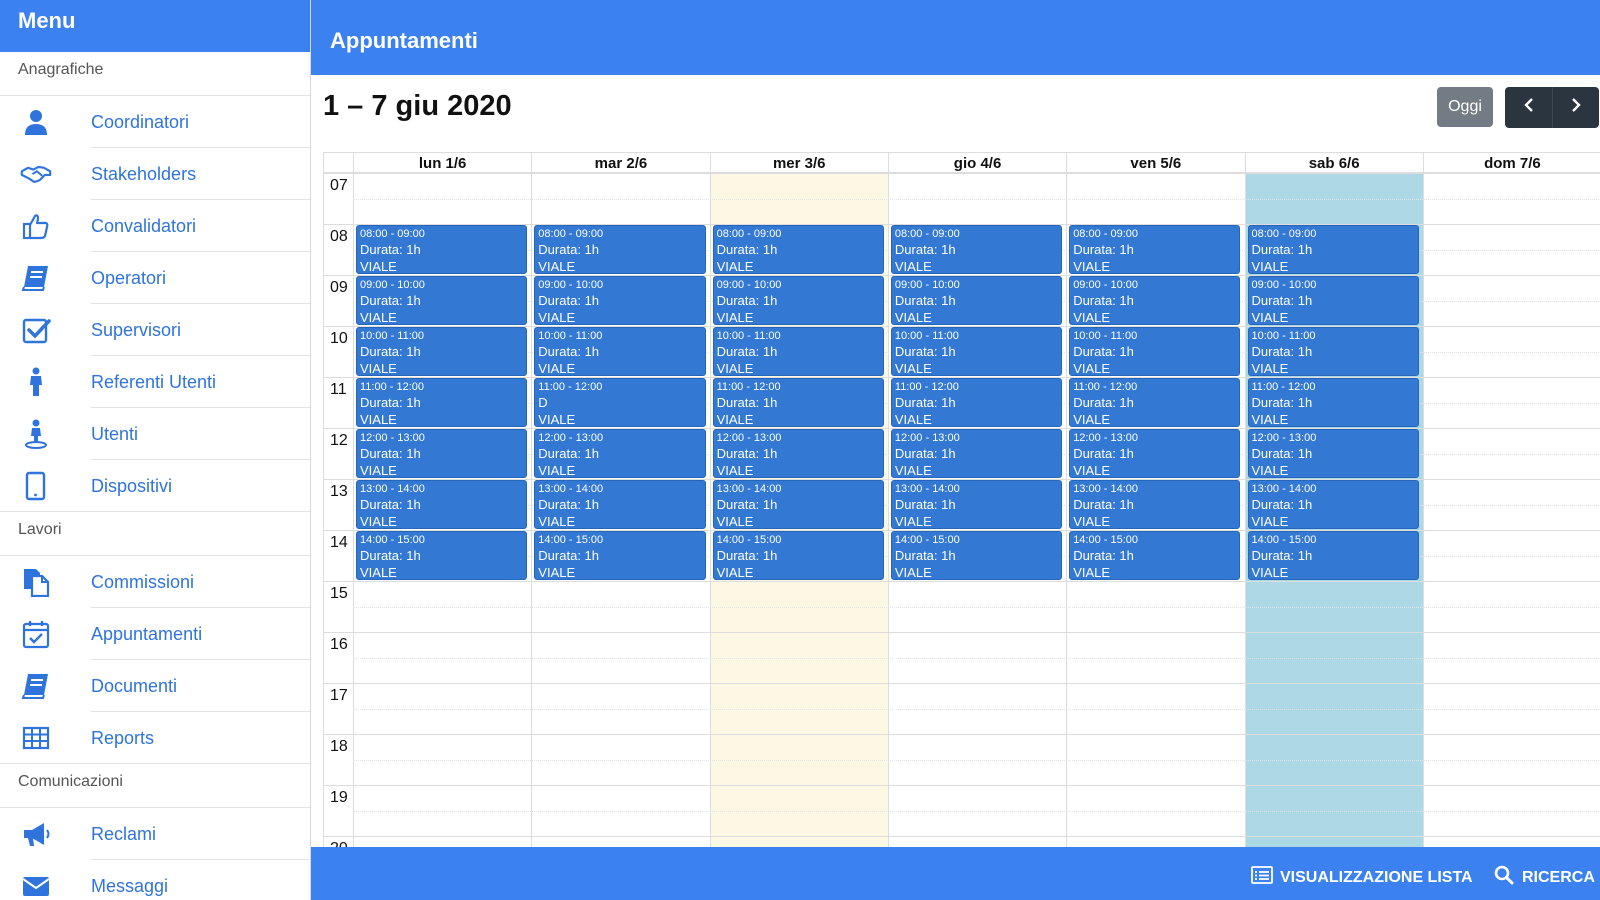 This screenshot has width=1600, height=900. Describe the element at coordinates (124, 833) in the screenshot. I see `sidebar-item-label: Reclami` at that location.